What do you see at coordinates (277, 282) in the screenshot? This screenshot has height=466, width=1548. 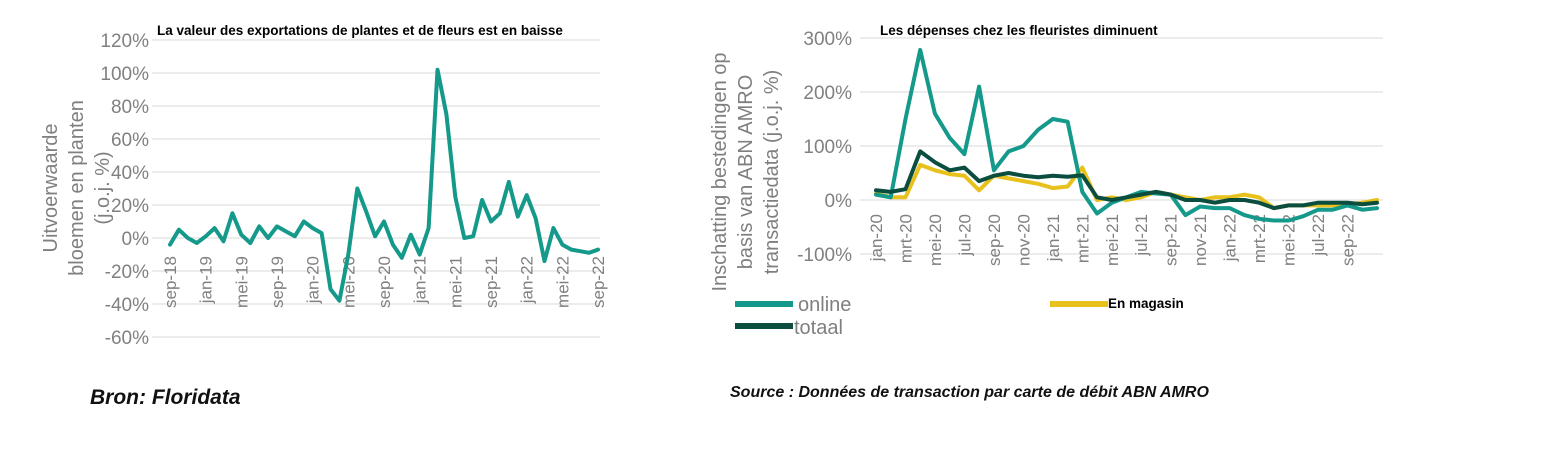 I see `chart1-x-tick: sep-19` at bounding box center [277, 282].